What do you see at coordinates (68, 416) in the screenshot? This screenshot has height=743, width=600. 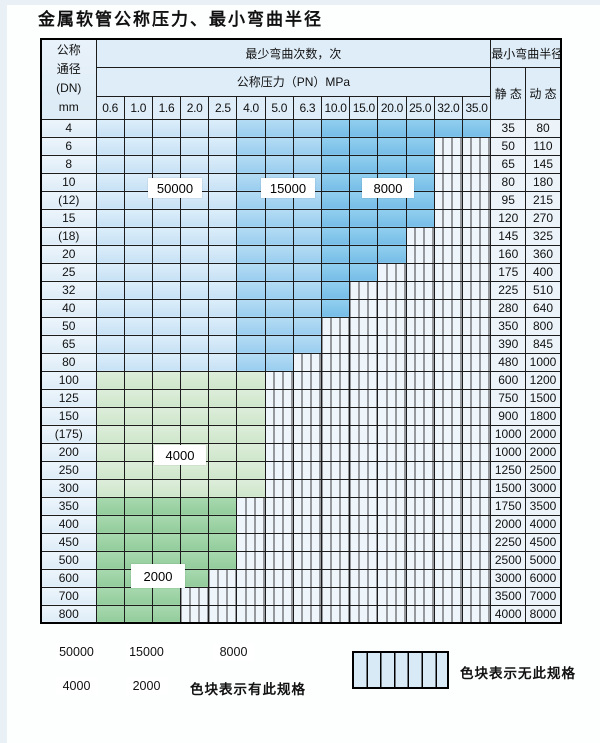 I see `dn-cell: 150` at bounding box center [68, 416].